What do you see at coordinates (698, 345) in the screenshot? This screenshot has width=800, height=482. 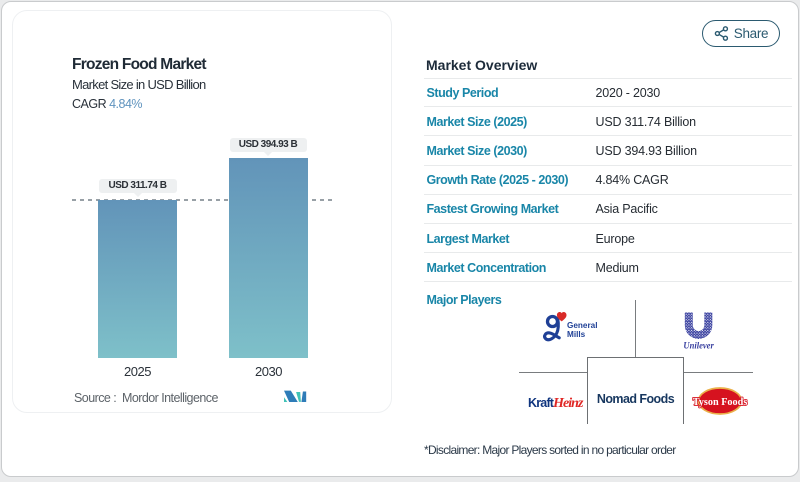 I see `svg-text: Unilever` at bounding box center [698, 345].